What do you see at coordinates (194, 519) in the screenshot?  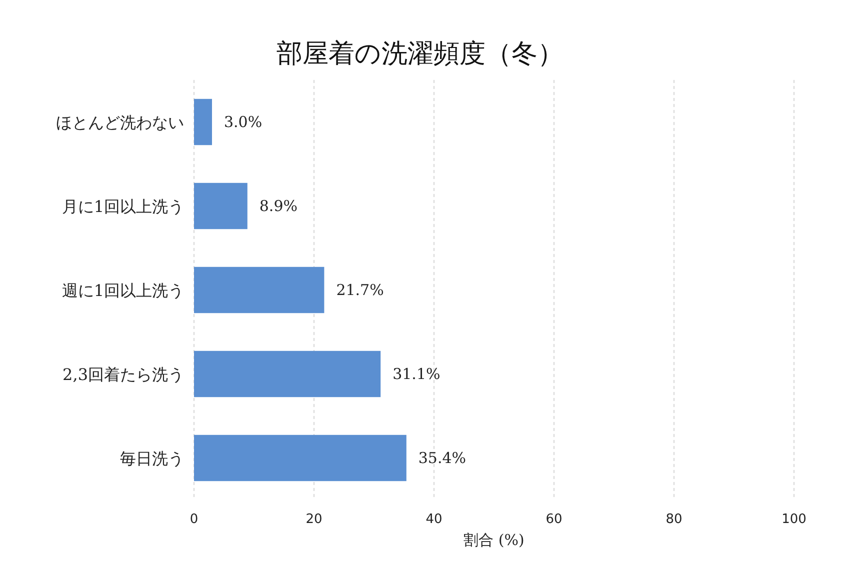 I see `x-tick-label: 0` at bounding box center [194, 519].